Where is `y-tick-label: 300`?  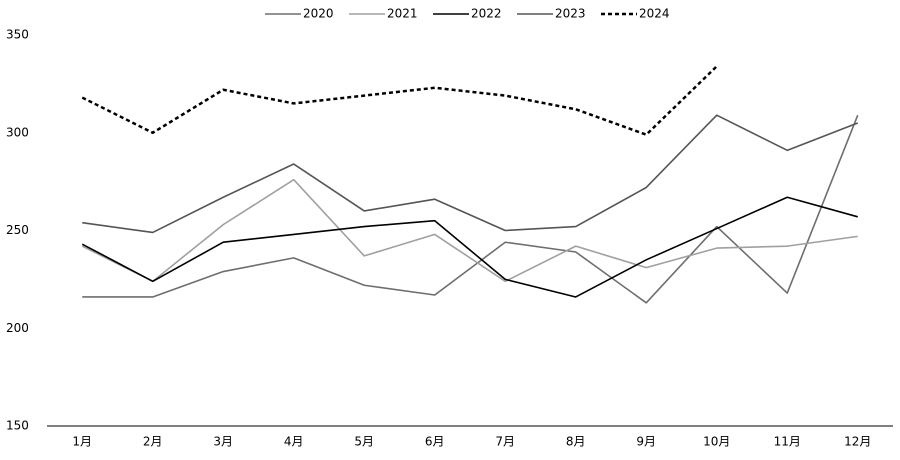 y-tick-label: 300 is located at coordinates (17, 132).